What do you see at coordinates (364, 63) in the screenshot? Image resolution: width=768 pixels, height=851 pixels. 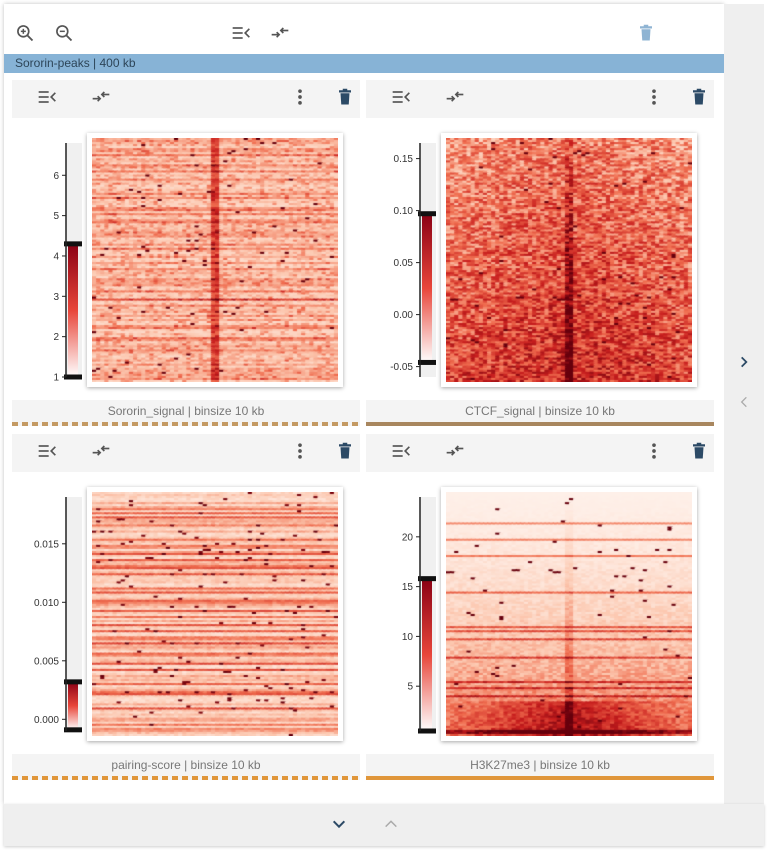 I see `collection-header: Sororin-peaks | 400 kb` at bounding box center [364, 63].